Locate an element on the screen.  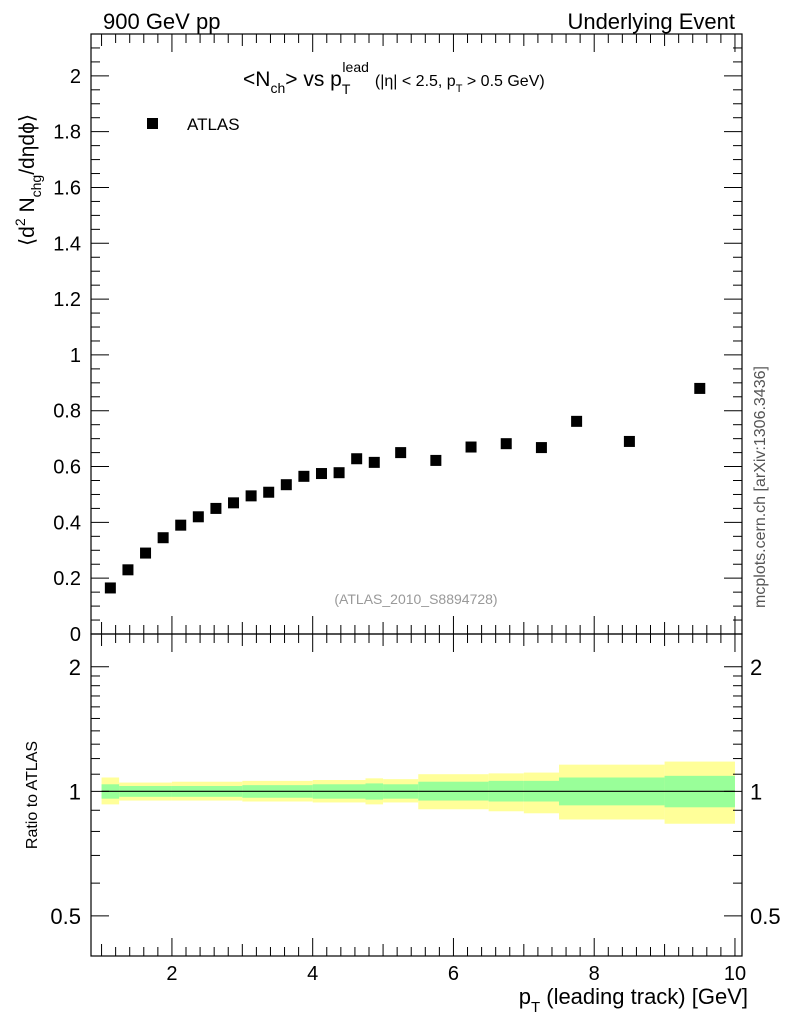
main-y-tick-label: 1.6 is located at coordinates (67, 188).